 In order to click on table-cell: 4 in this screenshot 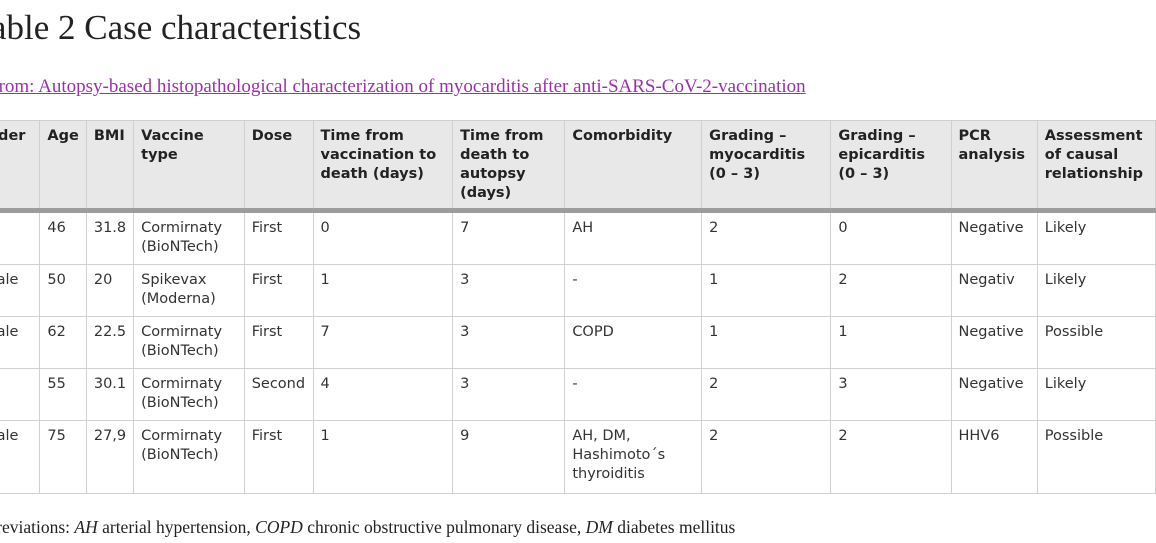, I will do `click(383, 394)`.